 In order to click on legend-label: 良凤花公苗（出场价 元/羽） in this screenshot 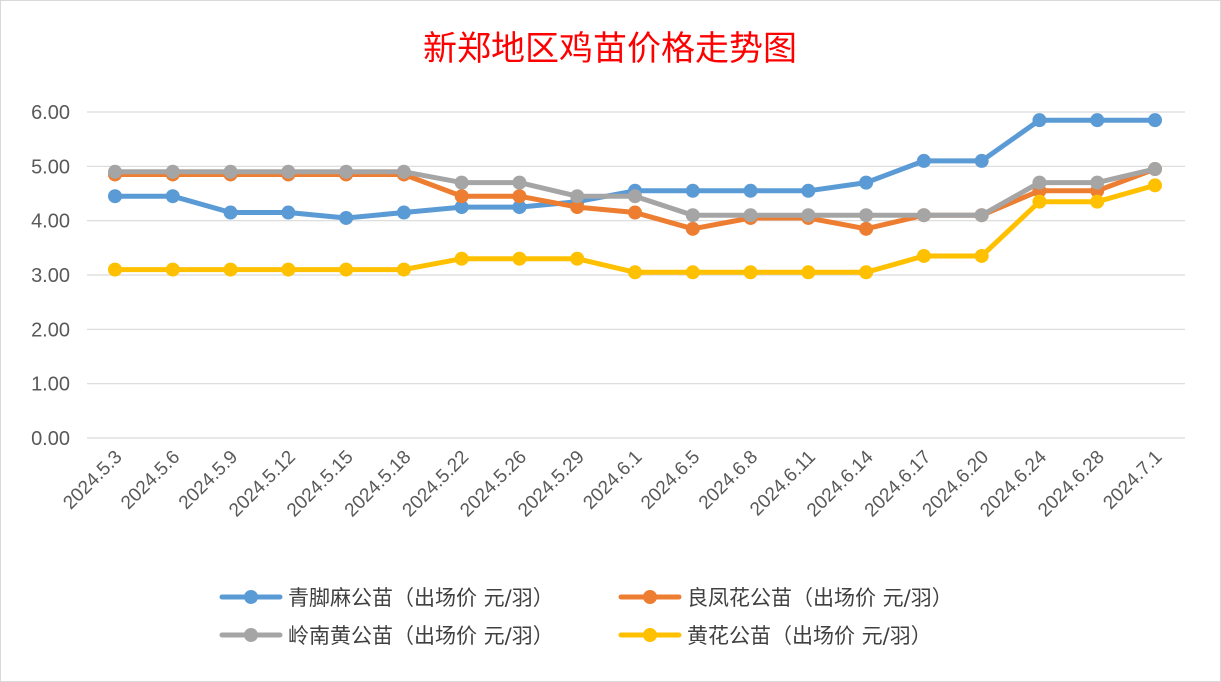, I will do `click(820, 598)`.